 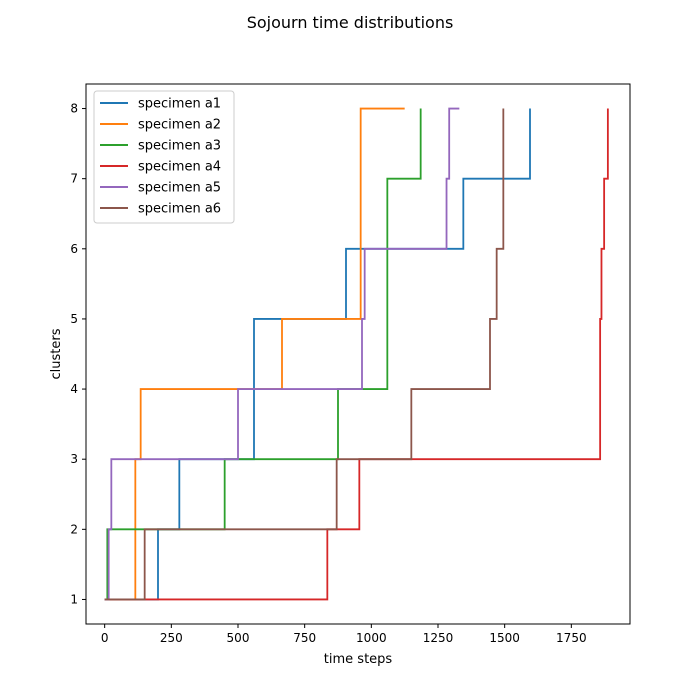 What do you see at coordinates (350, 22) in the screenshot?
I see `chart-title: Sojourn time distributions` at bounding box center [350, 22].